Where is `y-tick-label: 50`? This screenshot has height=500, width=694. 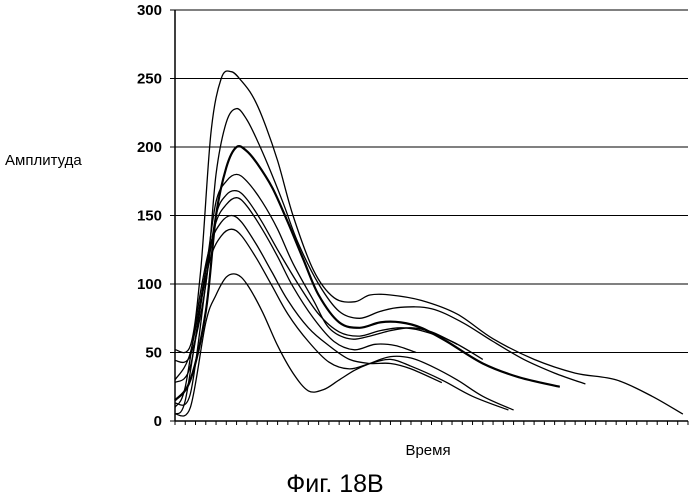
y-tick-label: 50 is located at coordinates (153, 353).